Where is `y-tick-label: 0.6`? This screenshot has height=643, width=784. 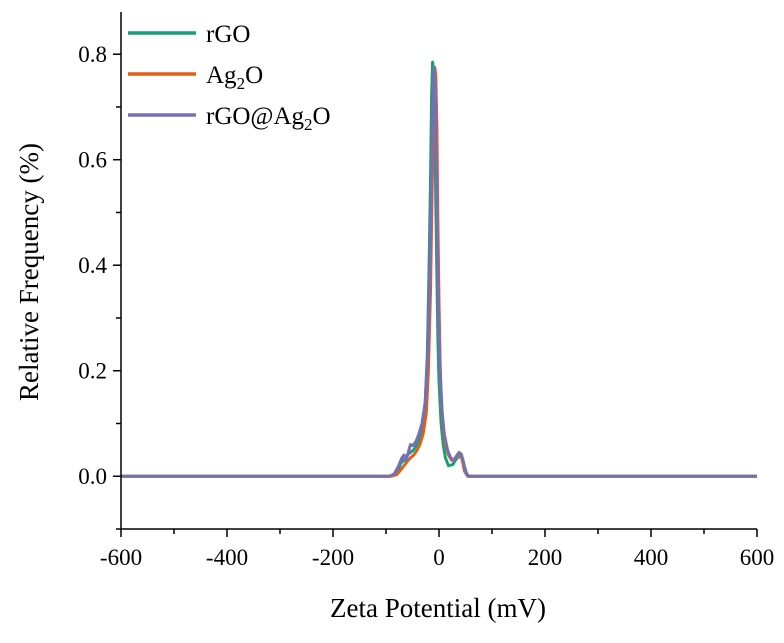
y-tick-label: 0.6 is located at coordinates (92, 160).